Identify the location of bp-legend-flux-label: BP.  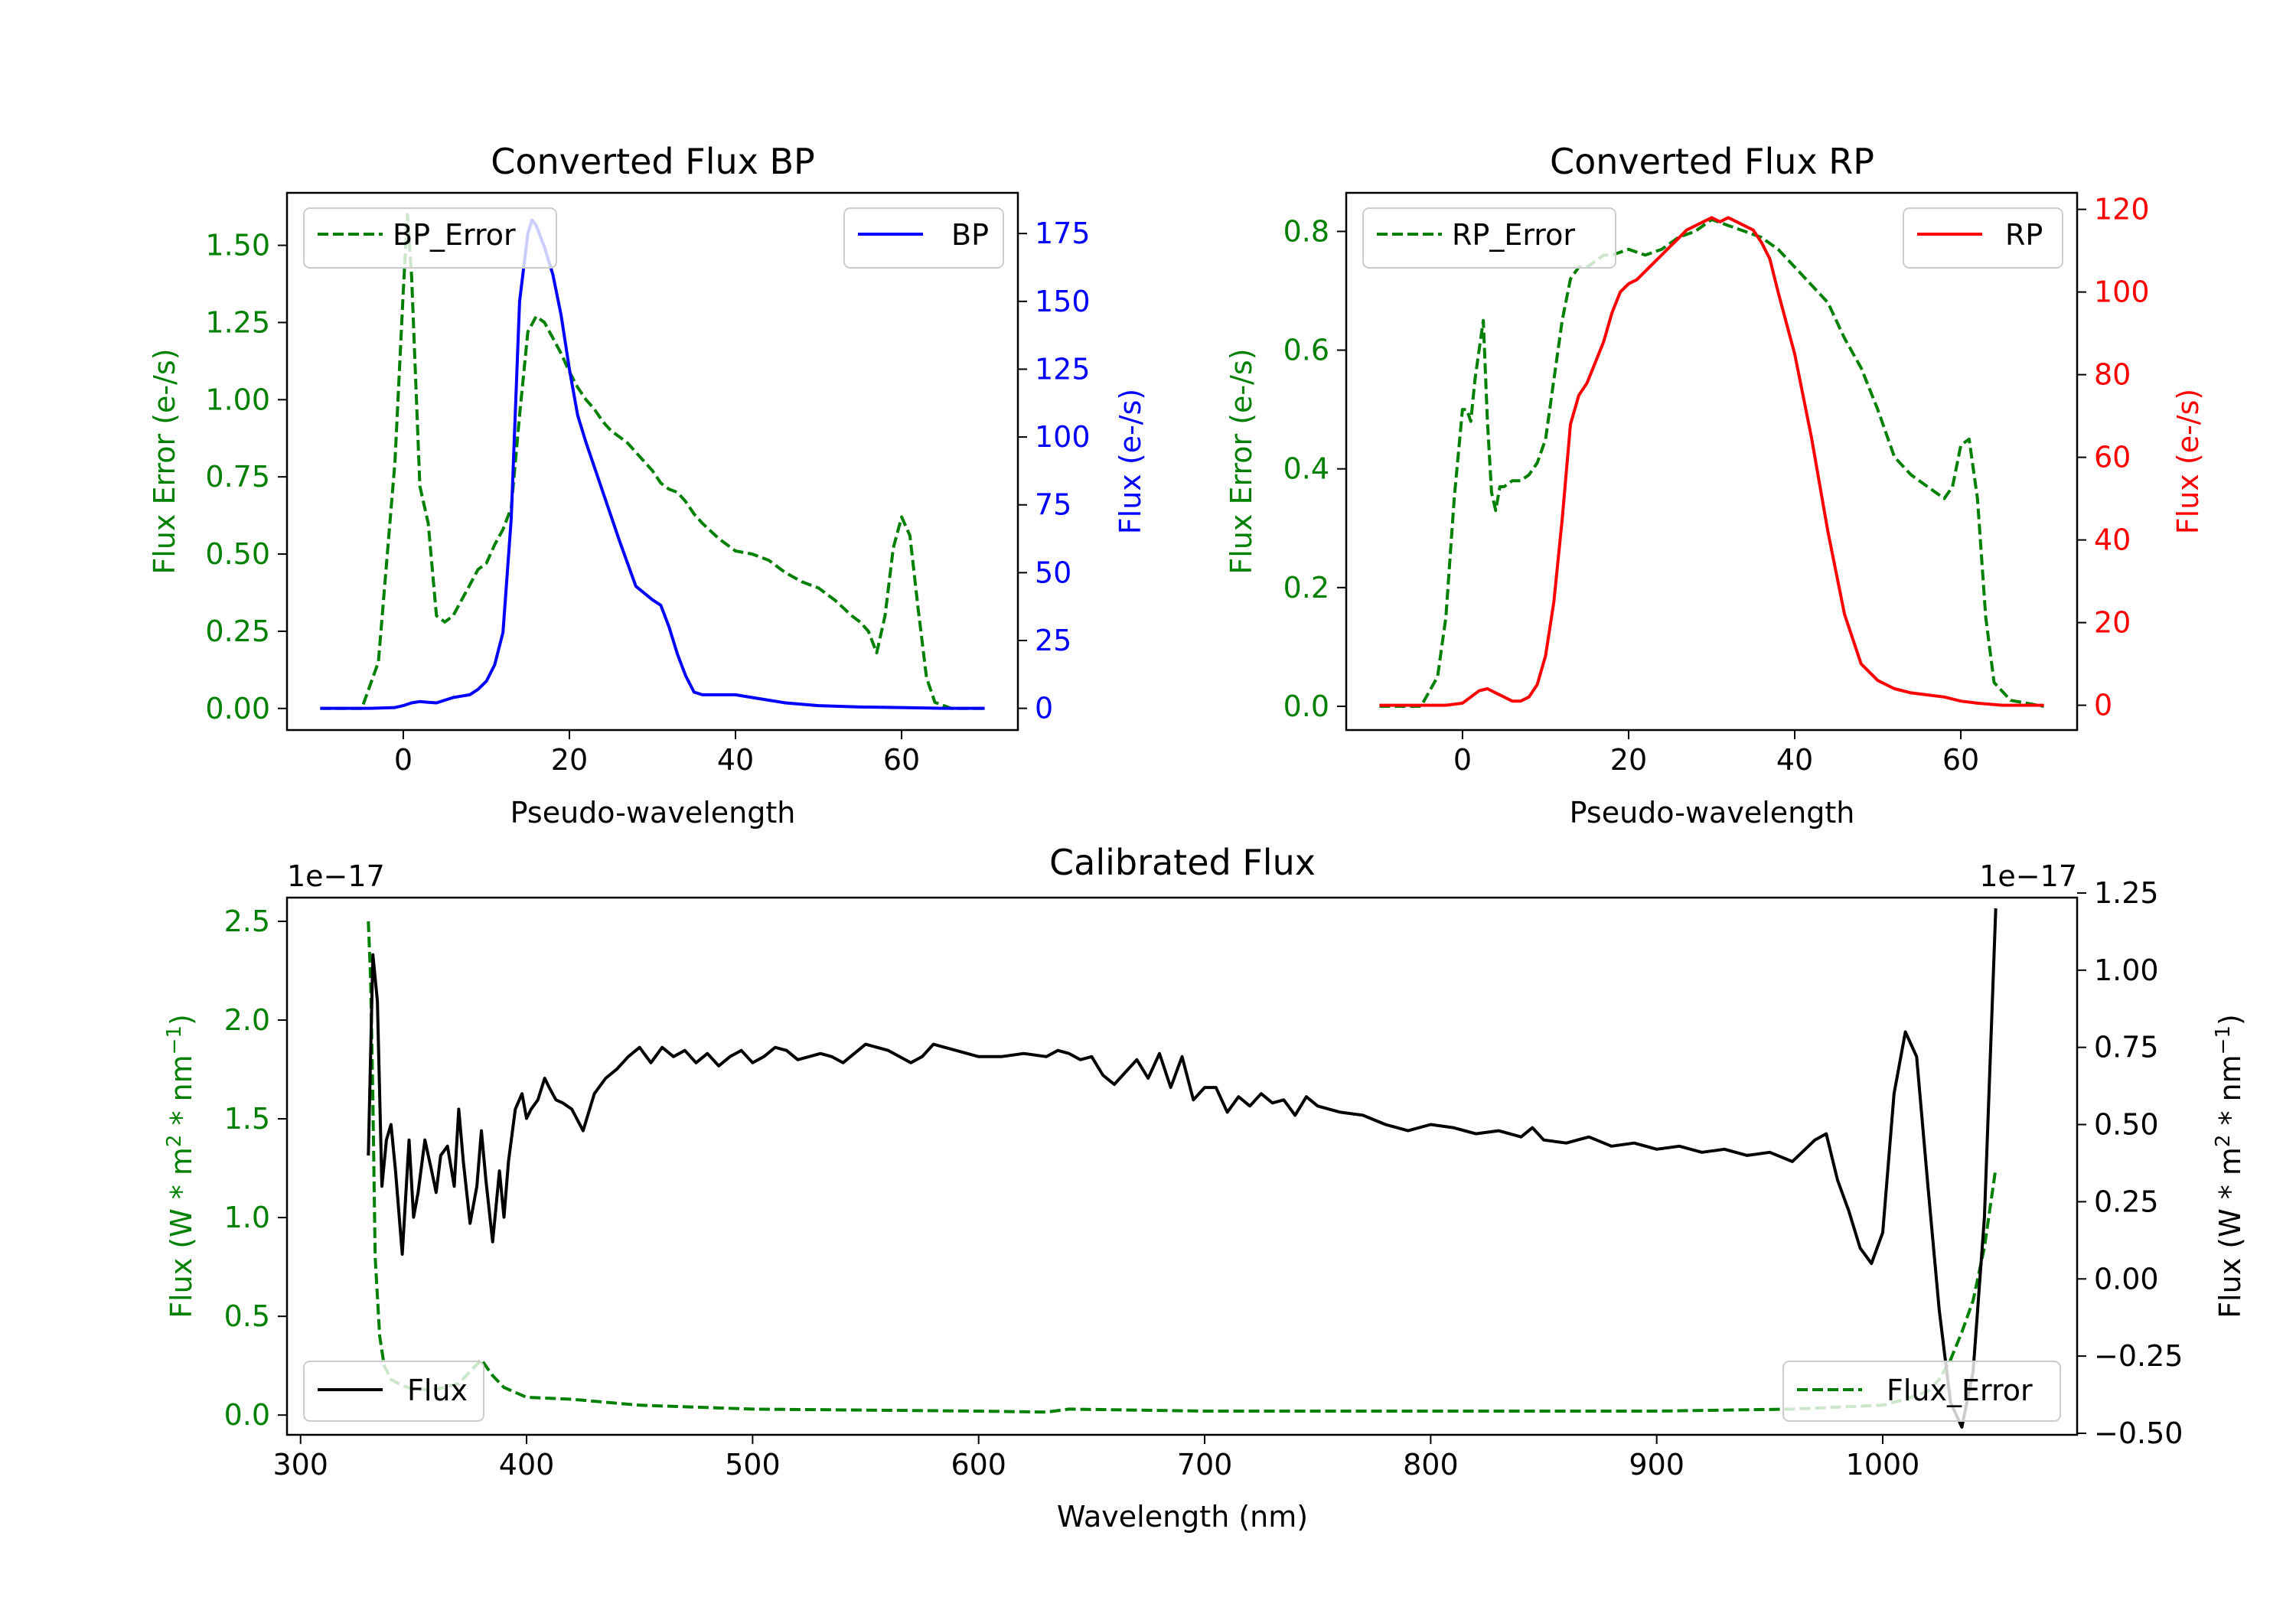
(970, 235).